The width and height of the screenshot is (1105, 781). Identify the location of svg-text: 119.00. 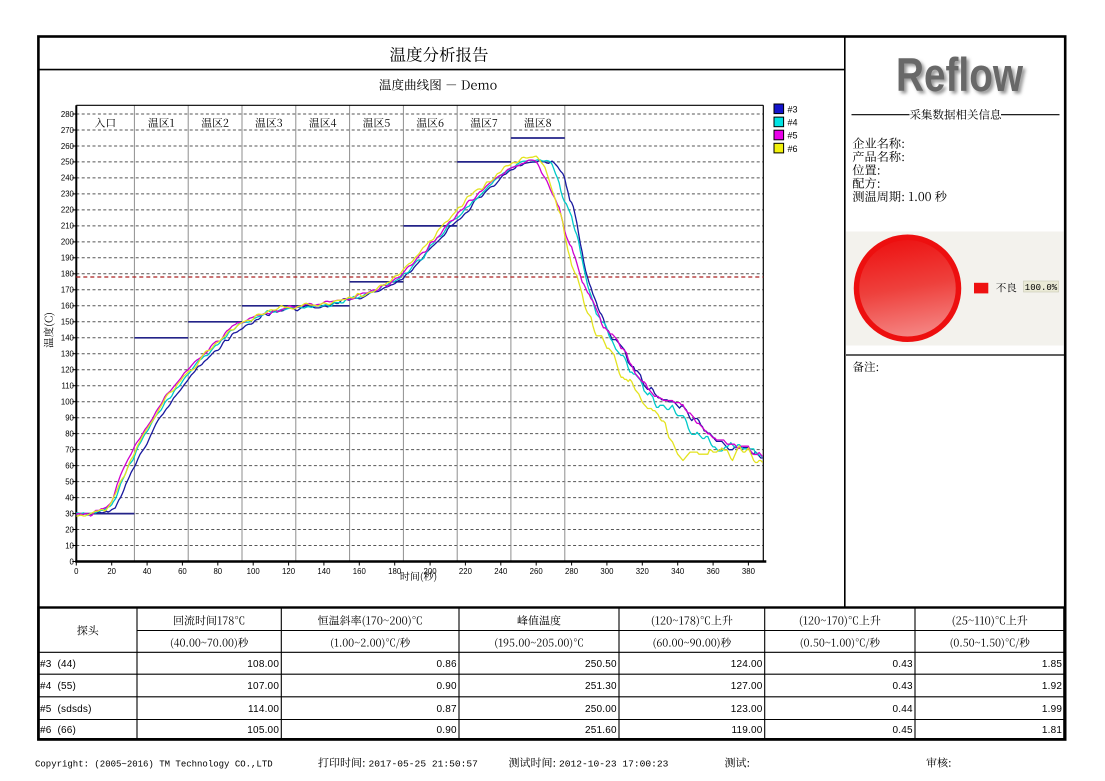
(746, 730).